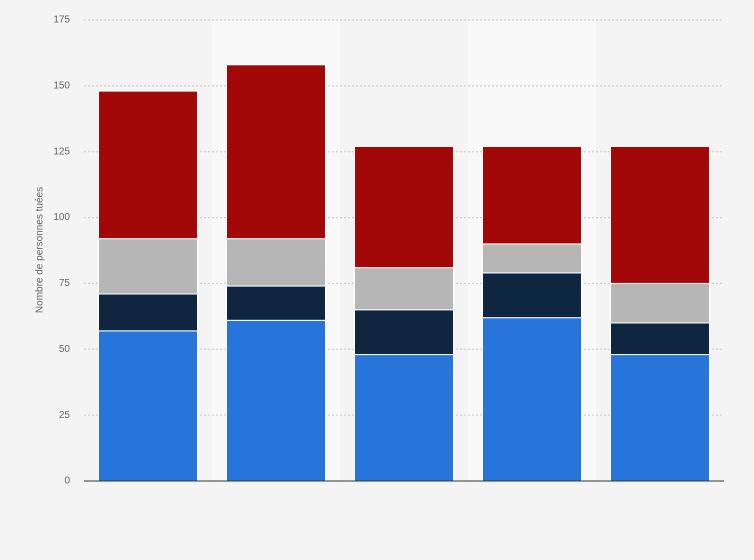  I want to click on y-tick-label: 75, so click(65, 283).